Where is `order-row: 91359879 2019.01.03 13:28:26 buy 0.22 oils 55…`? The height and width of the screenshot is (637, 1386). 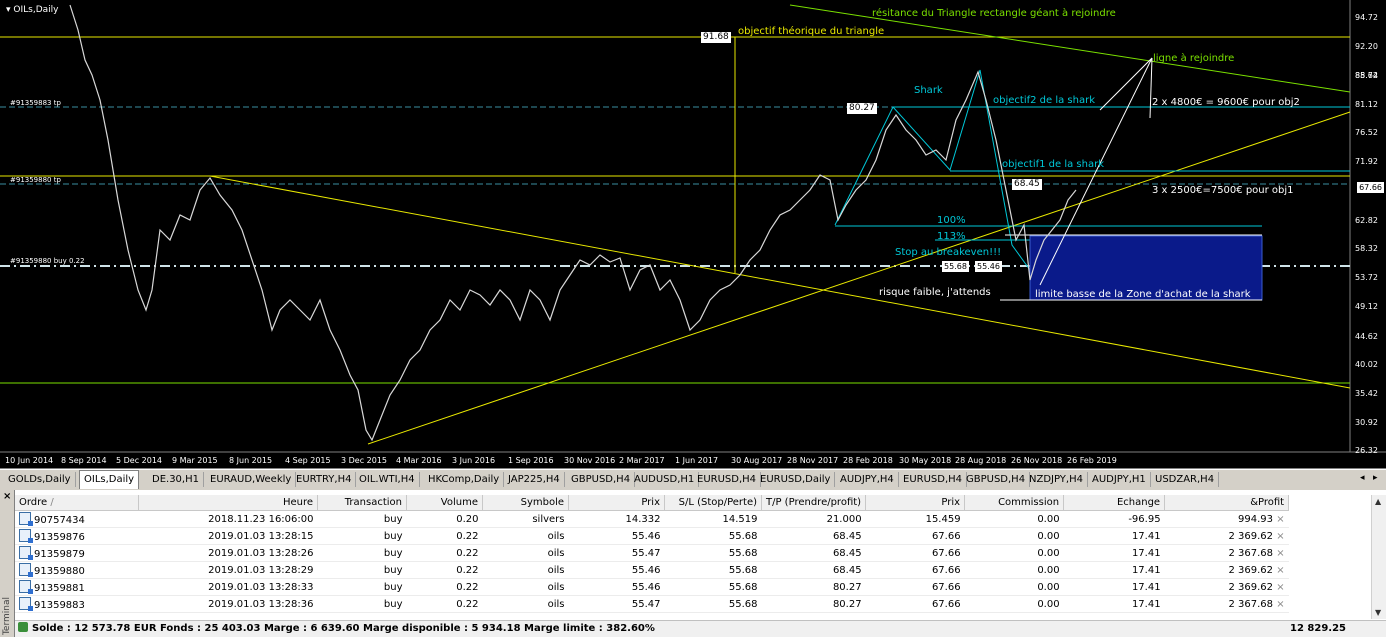 order-row: 91359879 2019.01.03 13:28:26 buy 0.22 oils 55… is located at coordinates (652, 553).